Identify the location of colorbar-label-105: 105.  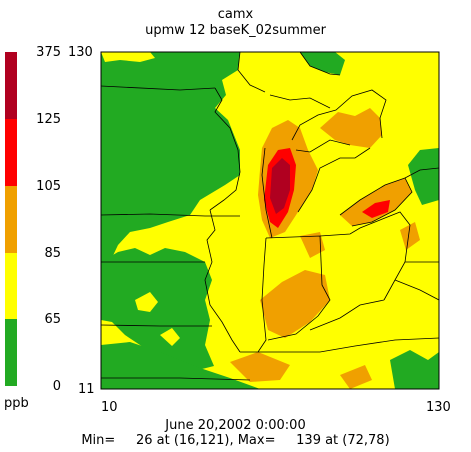
(48, 186).